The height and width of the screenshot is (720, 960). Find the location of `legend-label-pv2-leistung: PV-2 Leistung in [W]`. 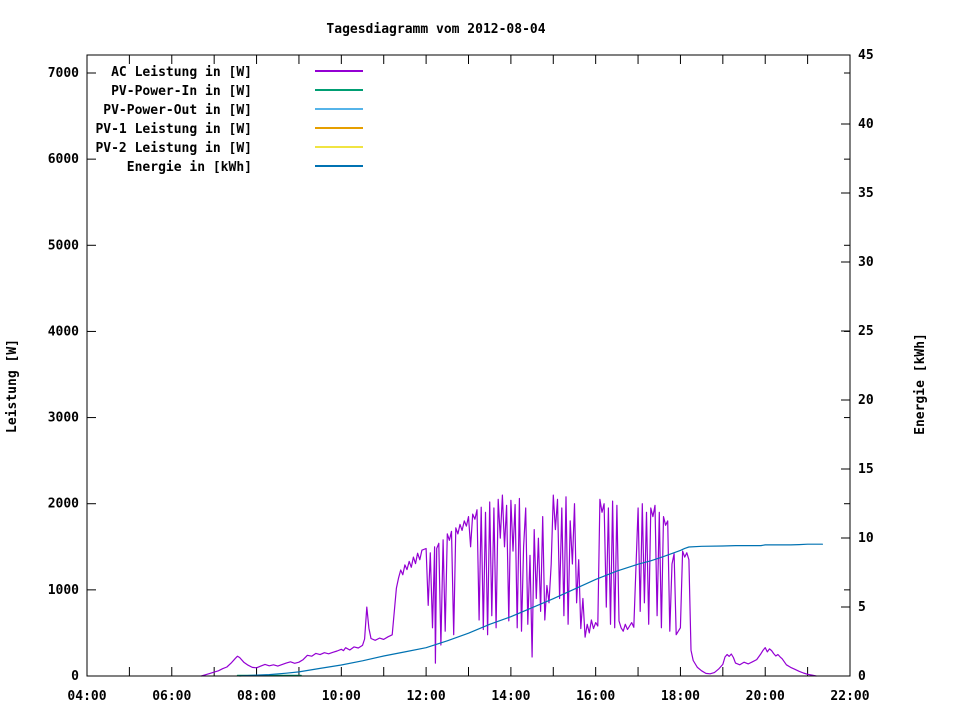

legend-label-pv2-leistung: PV-2 Leistung in [W] is located at coordinates (173, 148).